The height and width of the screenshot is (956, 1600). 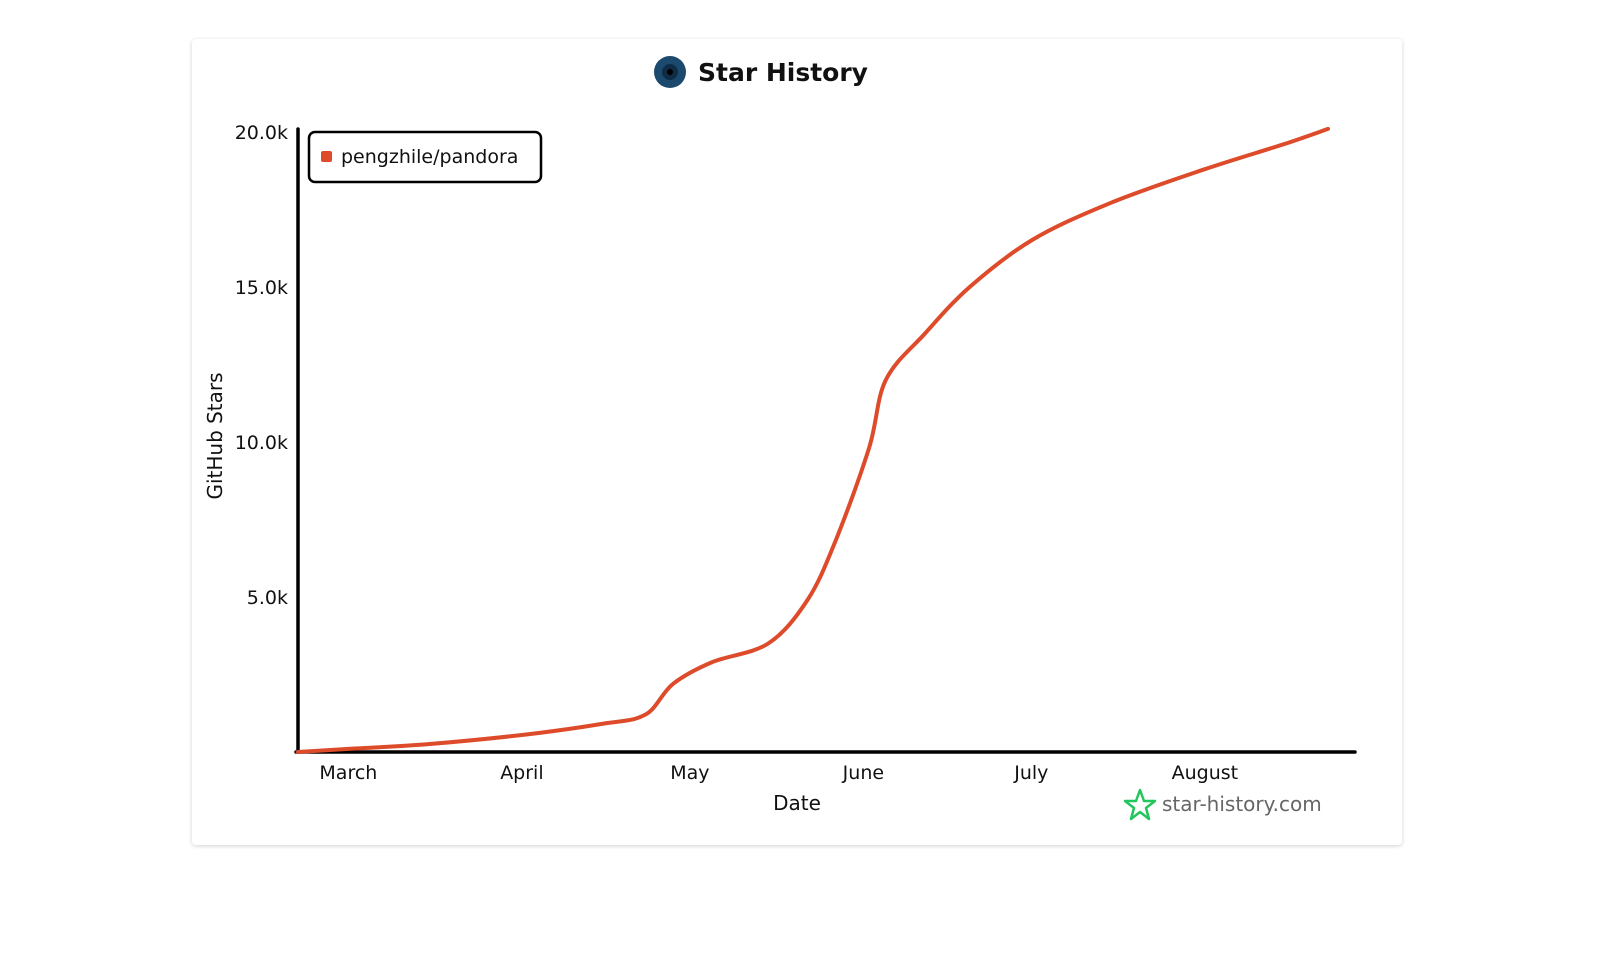 I want to click on legend-box, so click(x=425, y=157).